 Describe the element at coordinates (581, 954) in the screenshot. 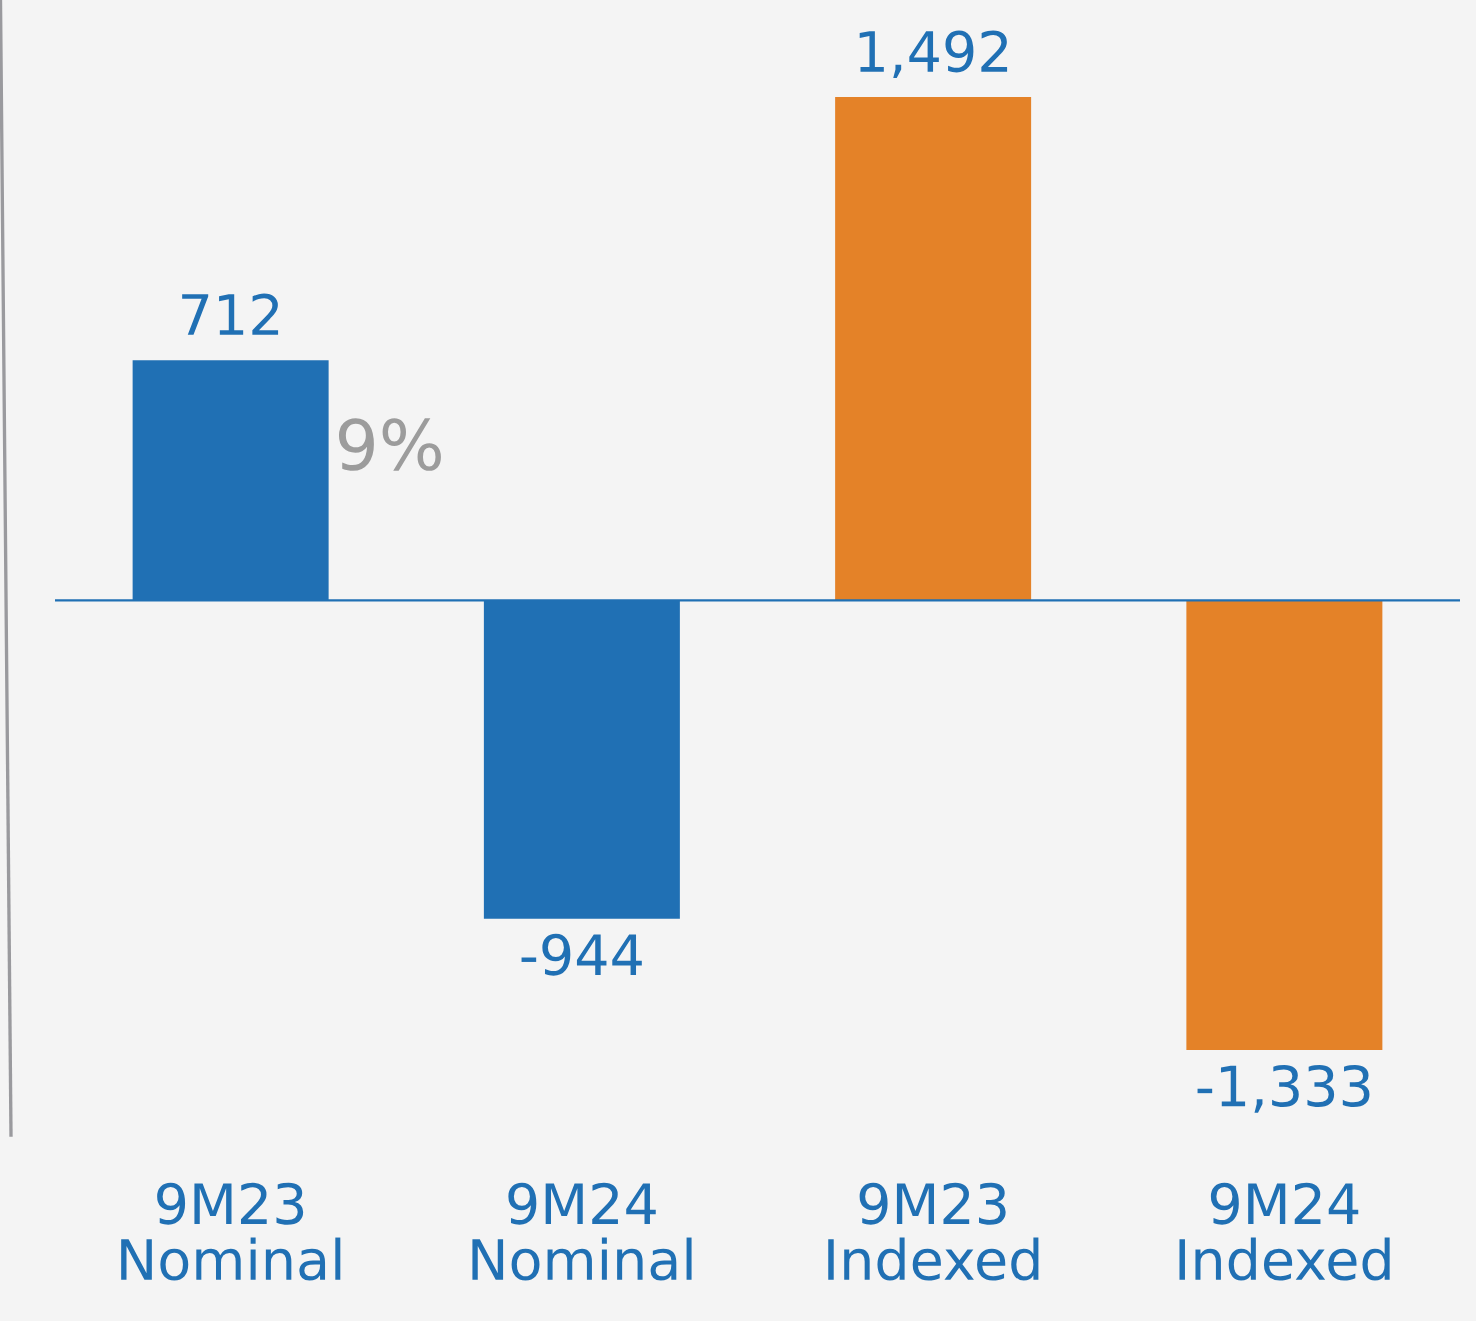

I see `data-label: -944` at that location.